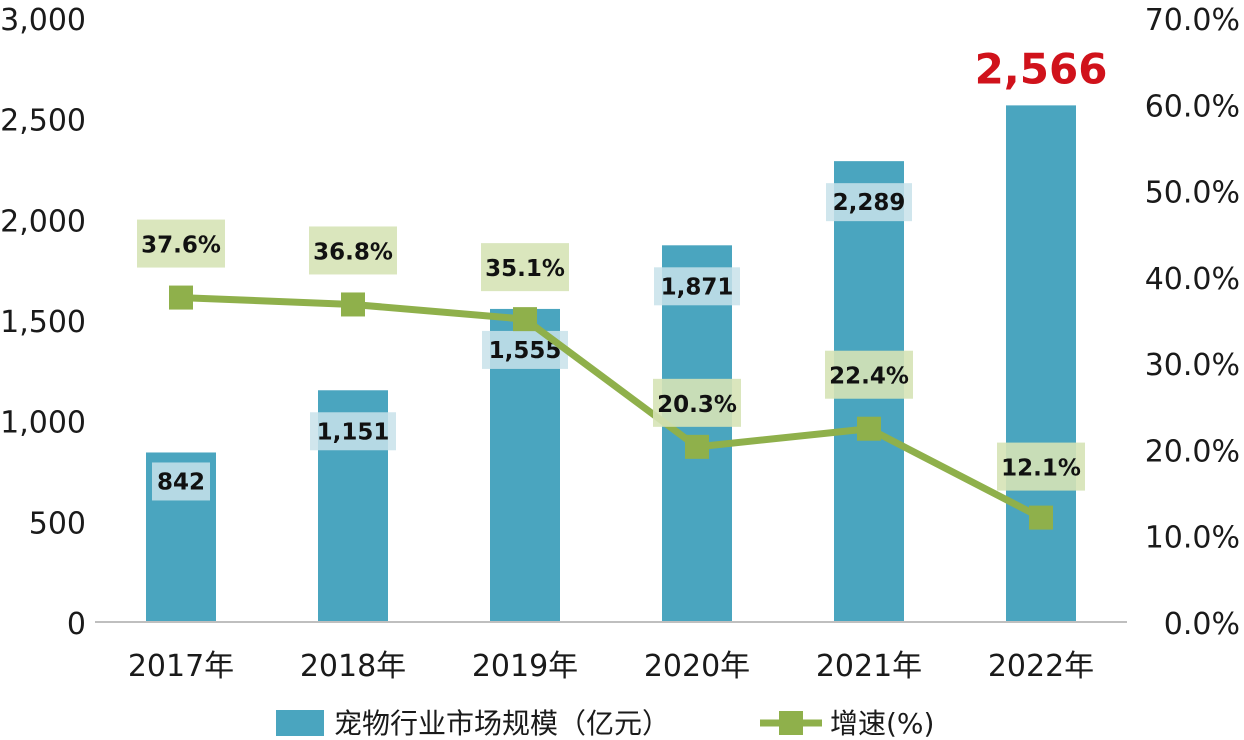  What do you see at coordinates (43, 121) in the screenshot?
I see `left-tick-label: 2,500` at bounding box center [43, 121].